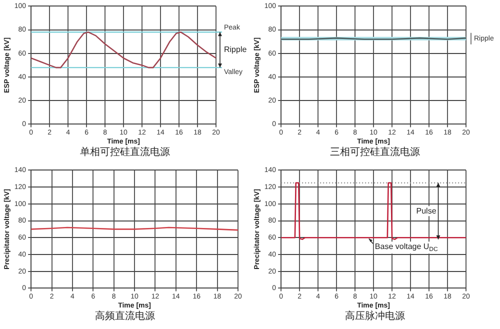  What do you see at coordinates (125, 317) in the screenshot?
I see `text: 高频直流电源` at bounding box center [125, 317].